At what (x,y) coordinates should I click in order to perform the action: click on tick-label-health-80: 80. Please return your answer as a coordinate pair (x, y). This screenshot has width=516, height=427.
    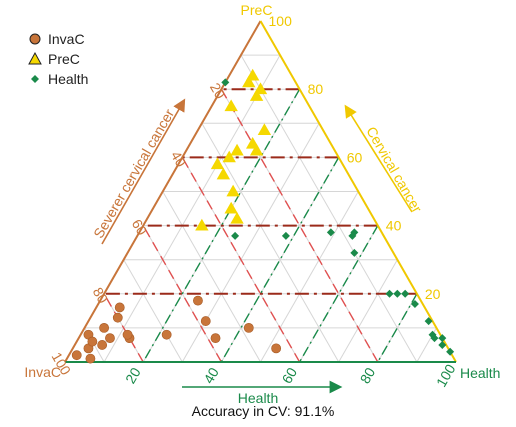
    Looking at the image, I should click on (368, 376).